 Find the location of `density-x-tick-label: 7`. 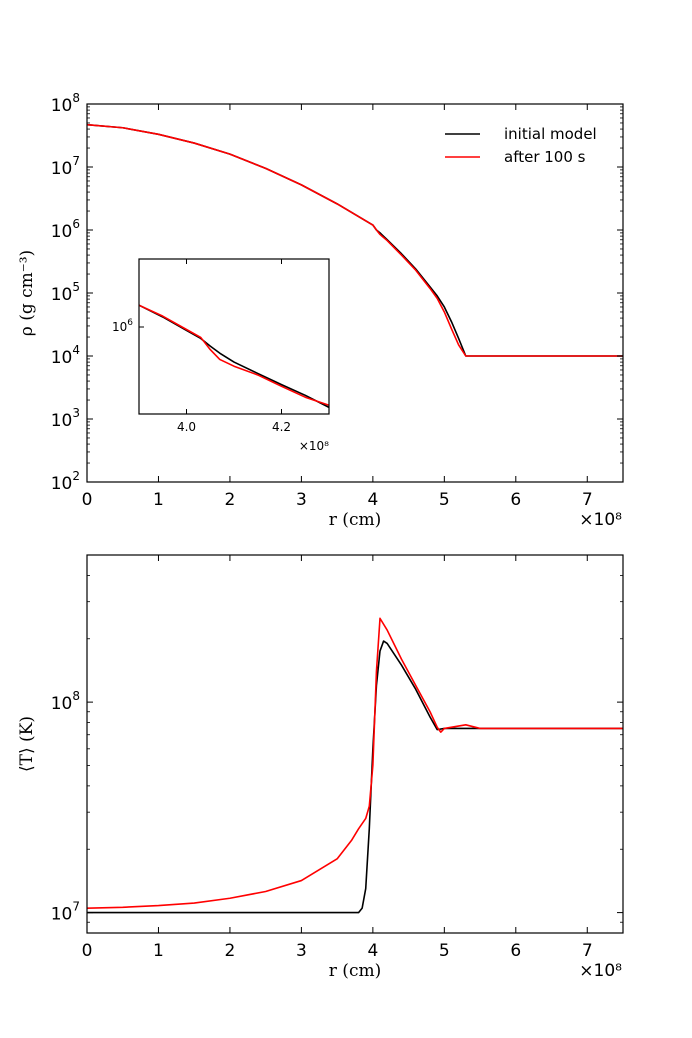

density-x-tick-label: 7 is located at coordinates (587, 500).